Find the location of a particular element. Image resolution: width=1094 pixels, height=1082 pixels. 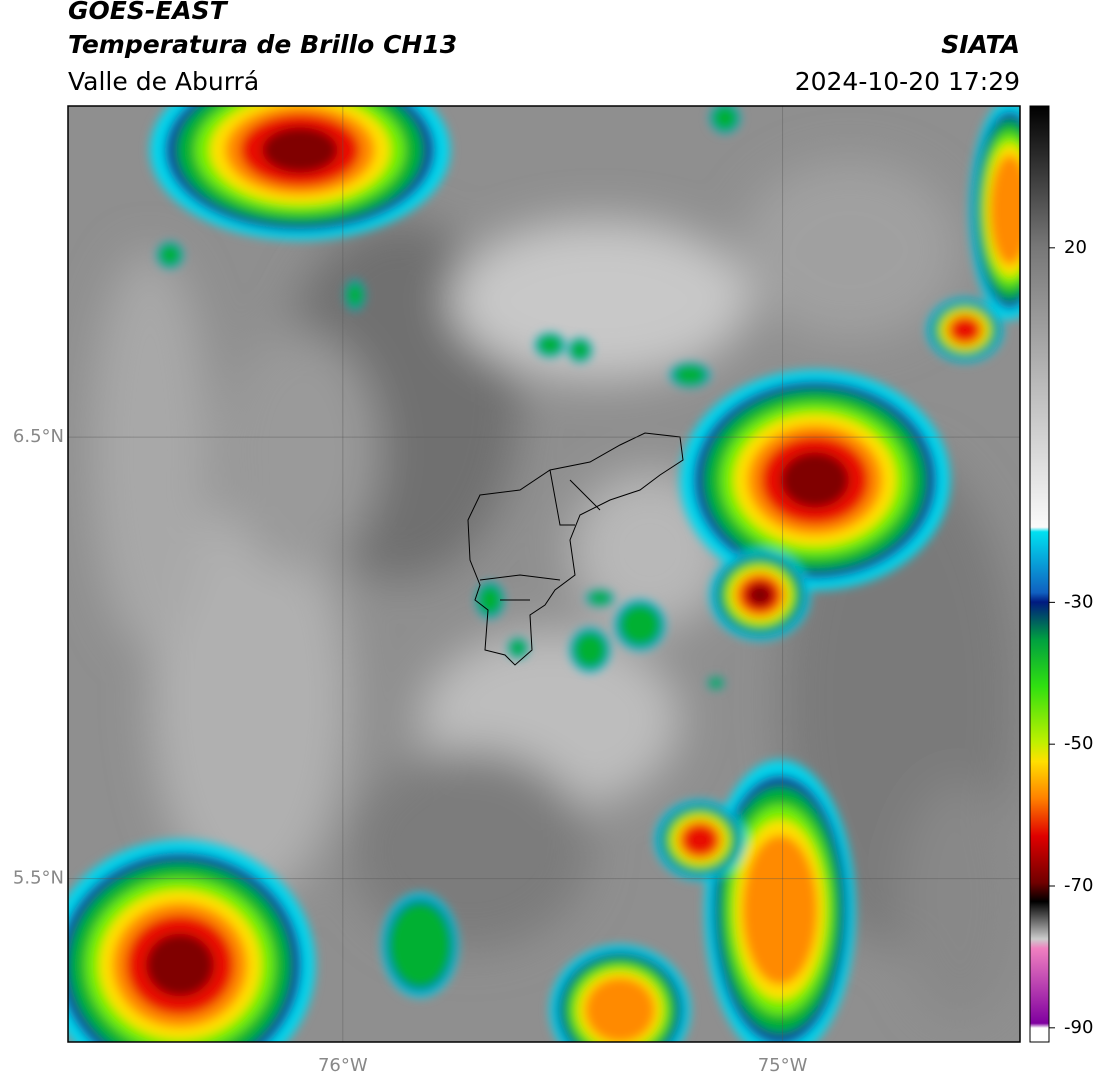

x-tick-label: 76°W is located at coordinates (343, 1065).